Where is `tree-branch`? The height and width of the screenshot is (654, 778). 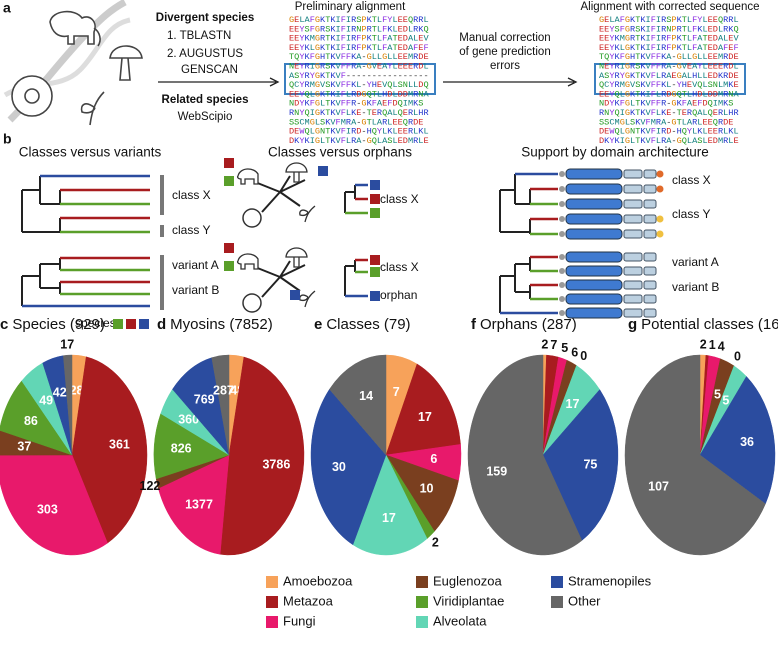 tree-branch is located at coordinates (515, 204).